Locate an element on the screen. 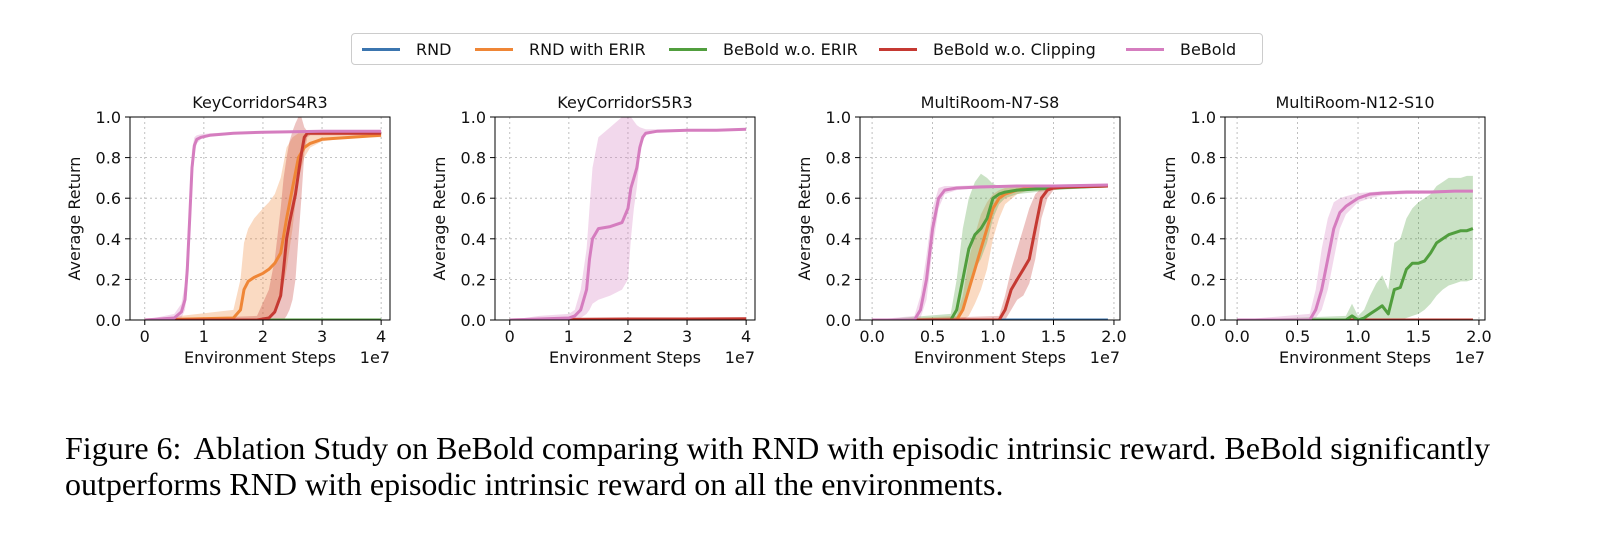 The image size is (1616, 552). legend-item: BeBold w.o. ERIR is located at coordinates (763, 49).